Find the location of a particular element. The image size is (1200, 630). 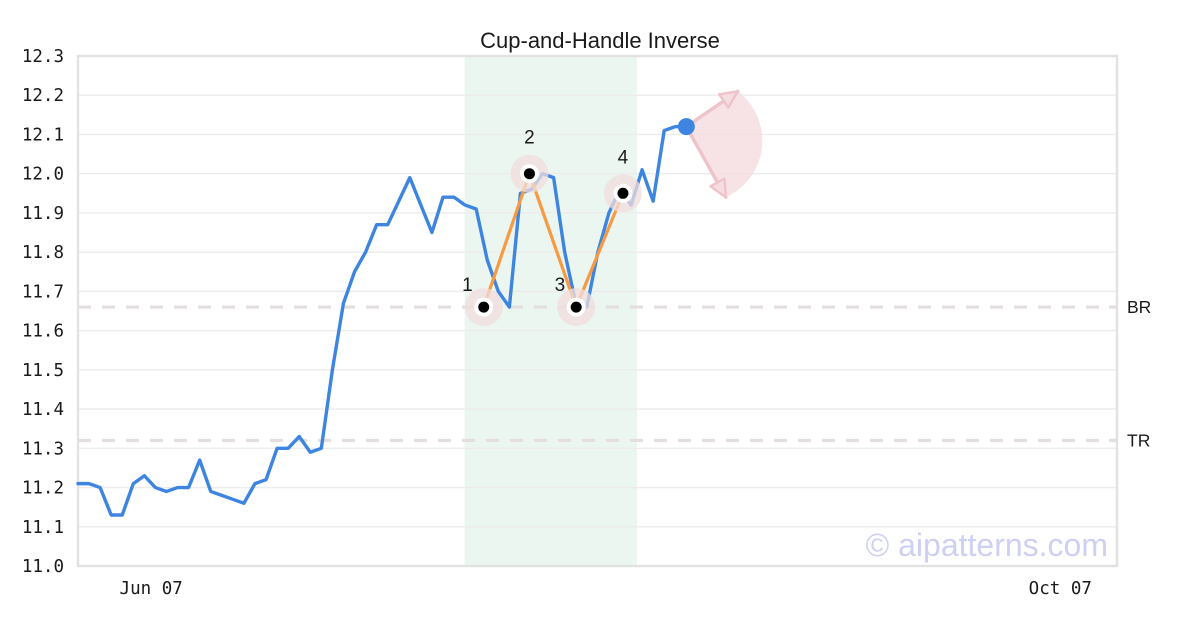

pattern-point-label-3: 3 is located at coordinates (560, 285).